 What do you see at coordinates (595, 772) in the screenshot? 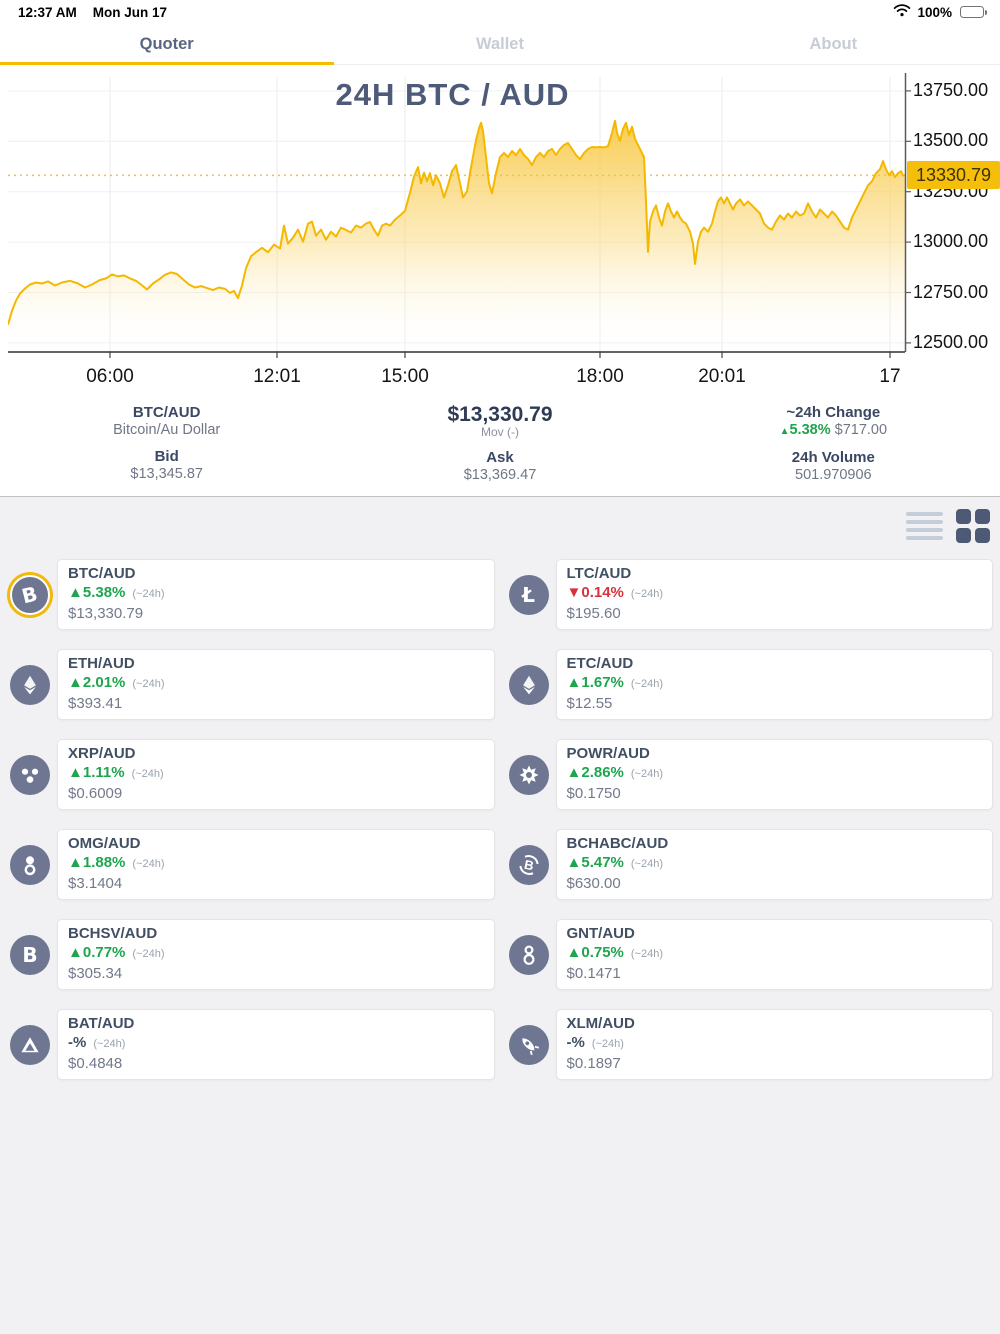
I see `card-change-pct: ▲2.86%` at bounding box center [595, 772].